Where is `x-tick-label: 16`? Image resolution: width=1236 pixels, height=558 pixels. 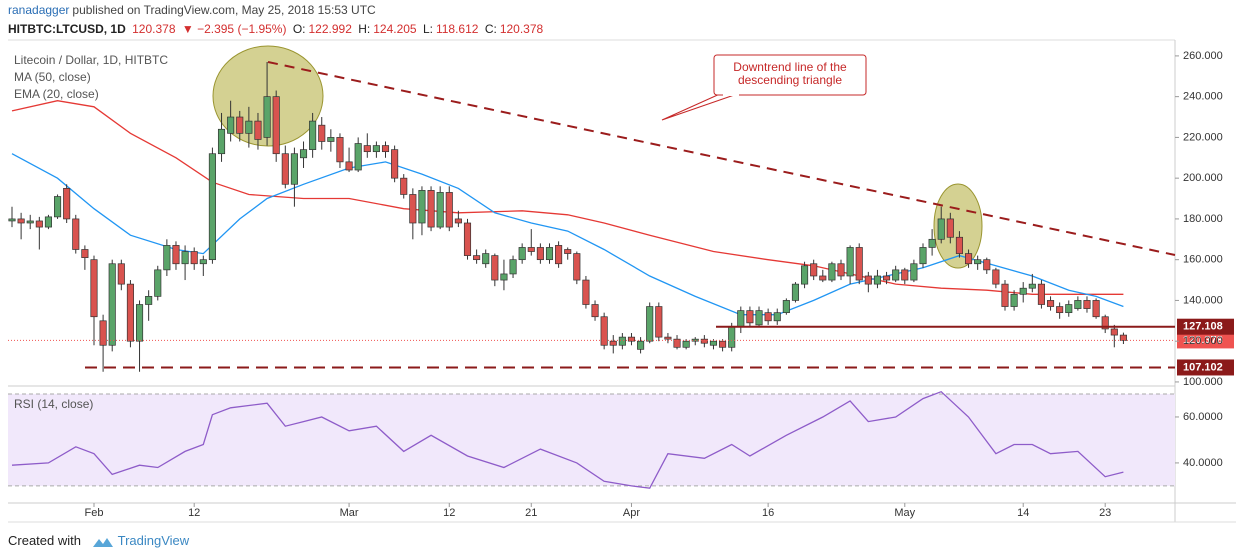
x-tick-label: 16 is located at coordinates (768, 513).